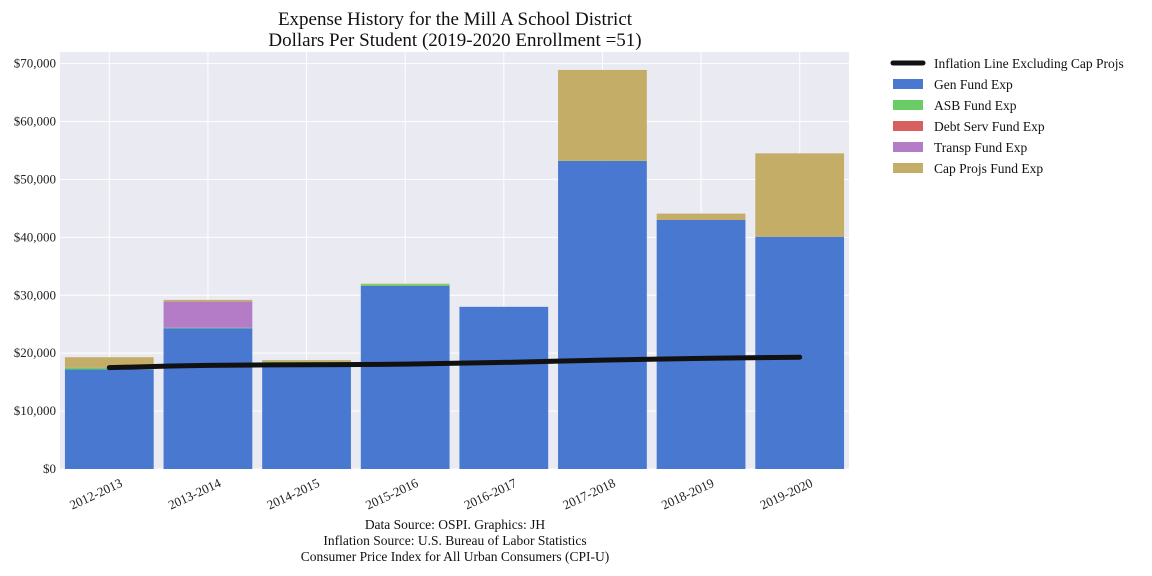 The image size is (1152, 576). Describe the element at coordinates (908, 105) in the screenshot. I see `legend-swatch-asb-fund-exp` at that location.